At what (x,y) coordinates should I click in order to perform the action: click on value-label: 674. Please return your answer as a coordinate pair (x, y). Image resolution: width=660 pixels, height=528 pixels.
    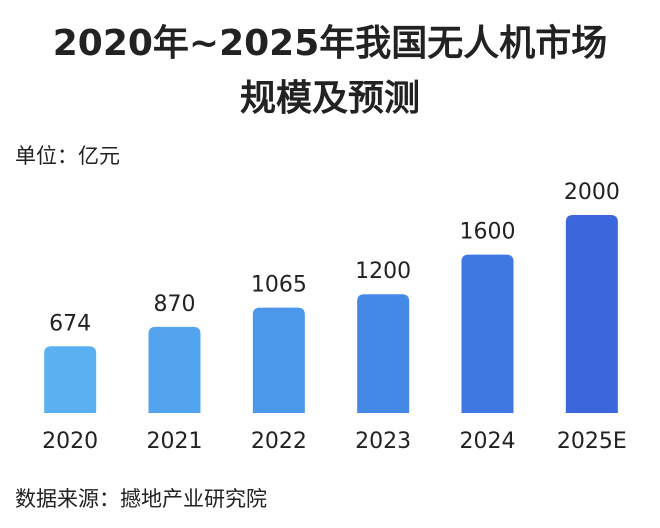
    Looking at the image, I should click on (70, 323).